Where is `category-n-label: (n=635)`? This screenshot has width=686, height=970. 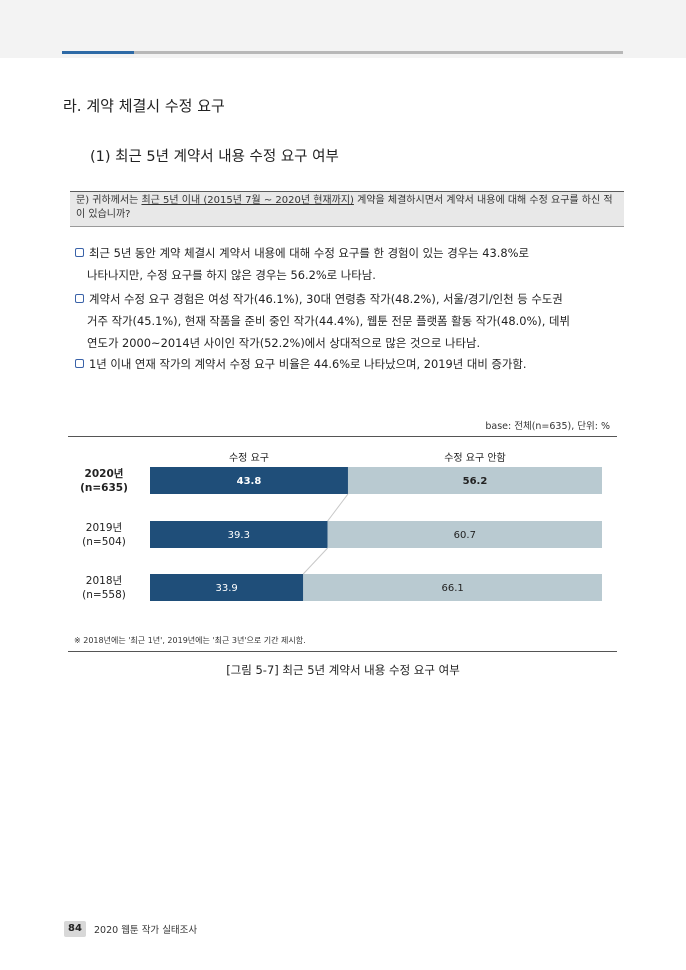
category-n-label: (n=635) is located at coordinates (104, 488).